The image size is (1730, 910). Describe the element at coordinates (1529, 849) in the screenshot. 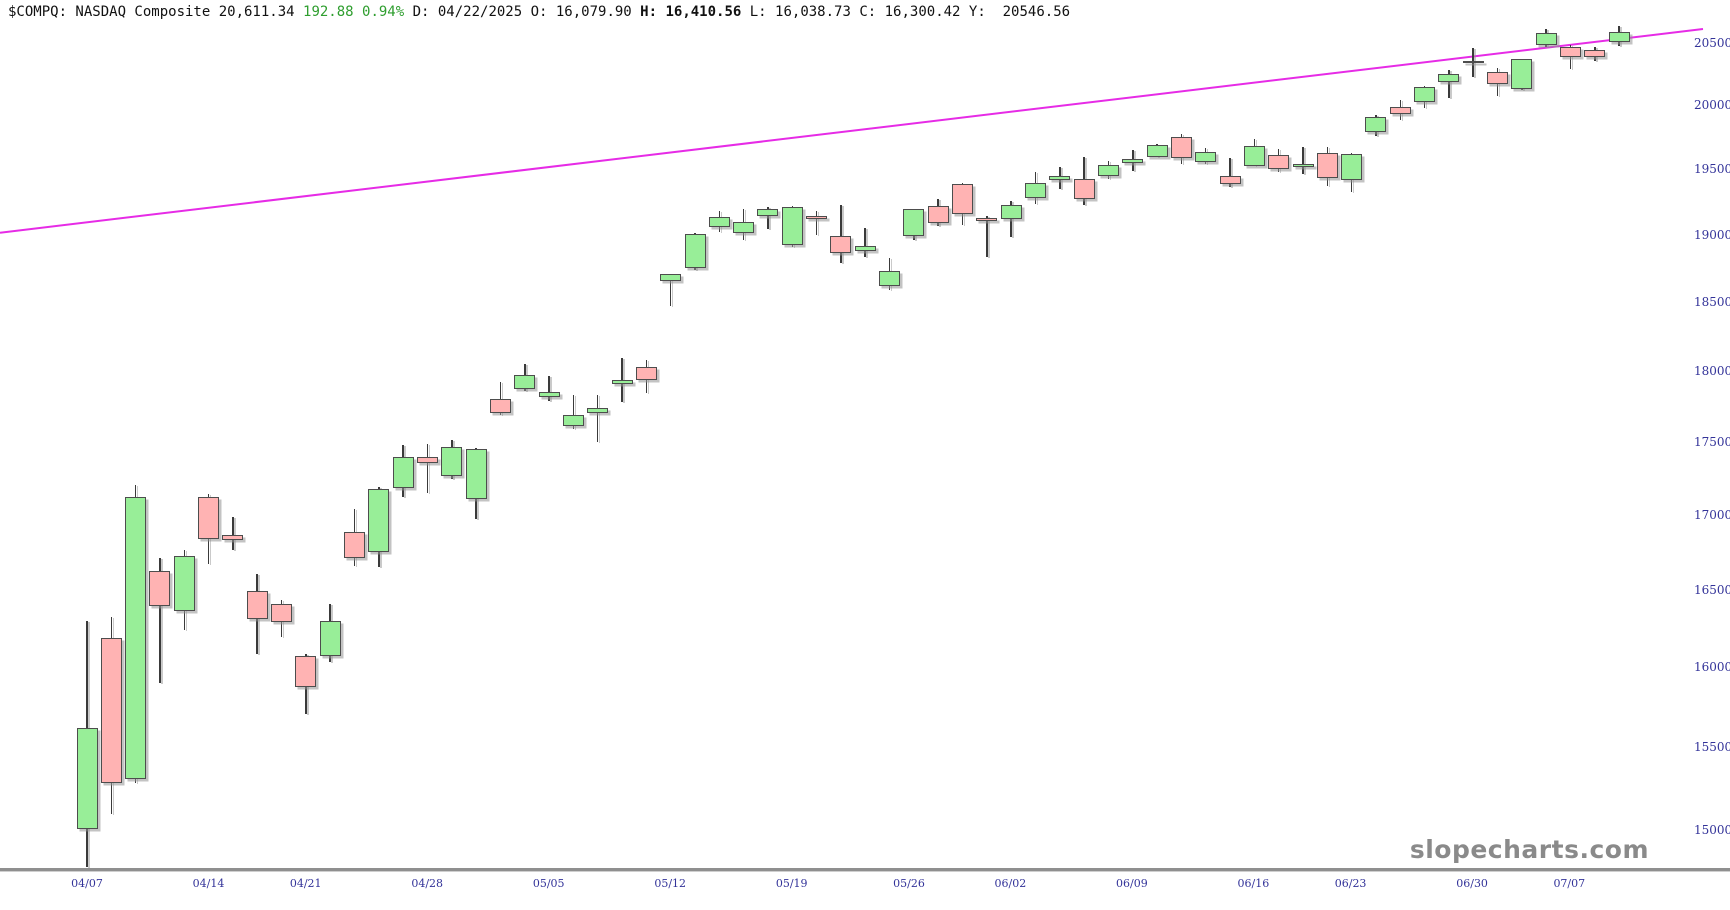

I see `slopecharts-watermark: slopecharts.com` at that location.